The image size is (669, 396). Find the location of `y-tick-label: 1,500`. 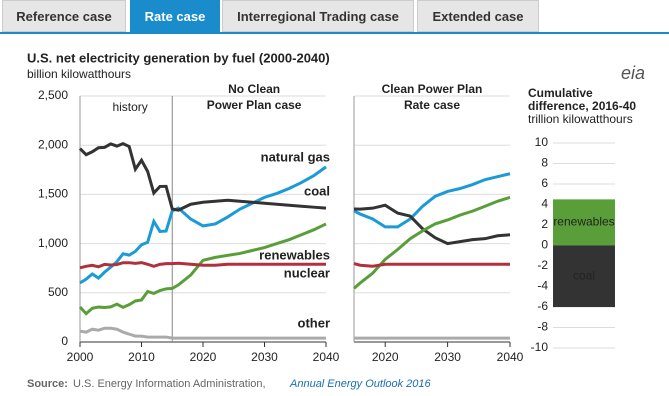

y-tick-label: 1,500 is located at coordinates (53, 194).